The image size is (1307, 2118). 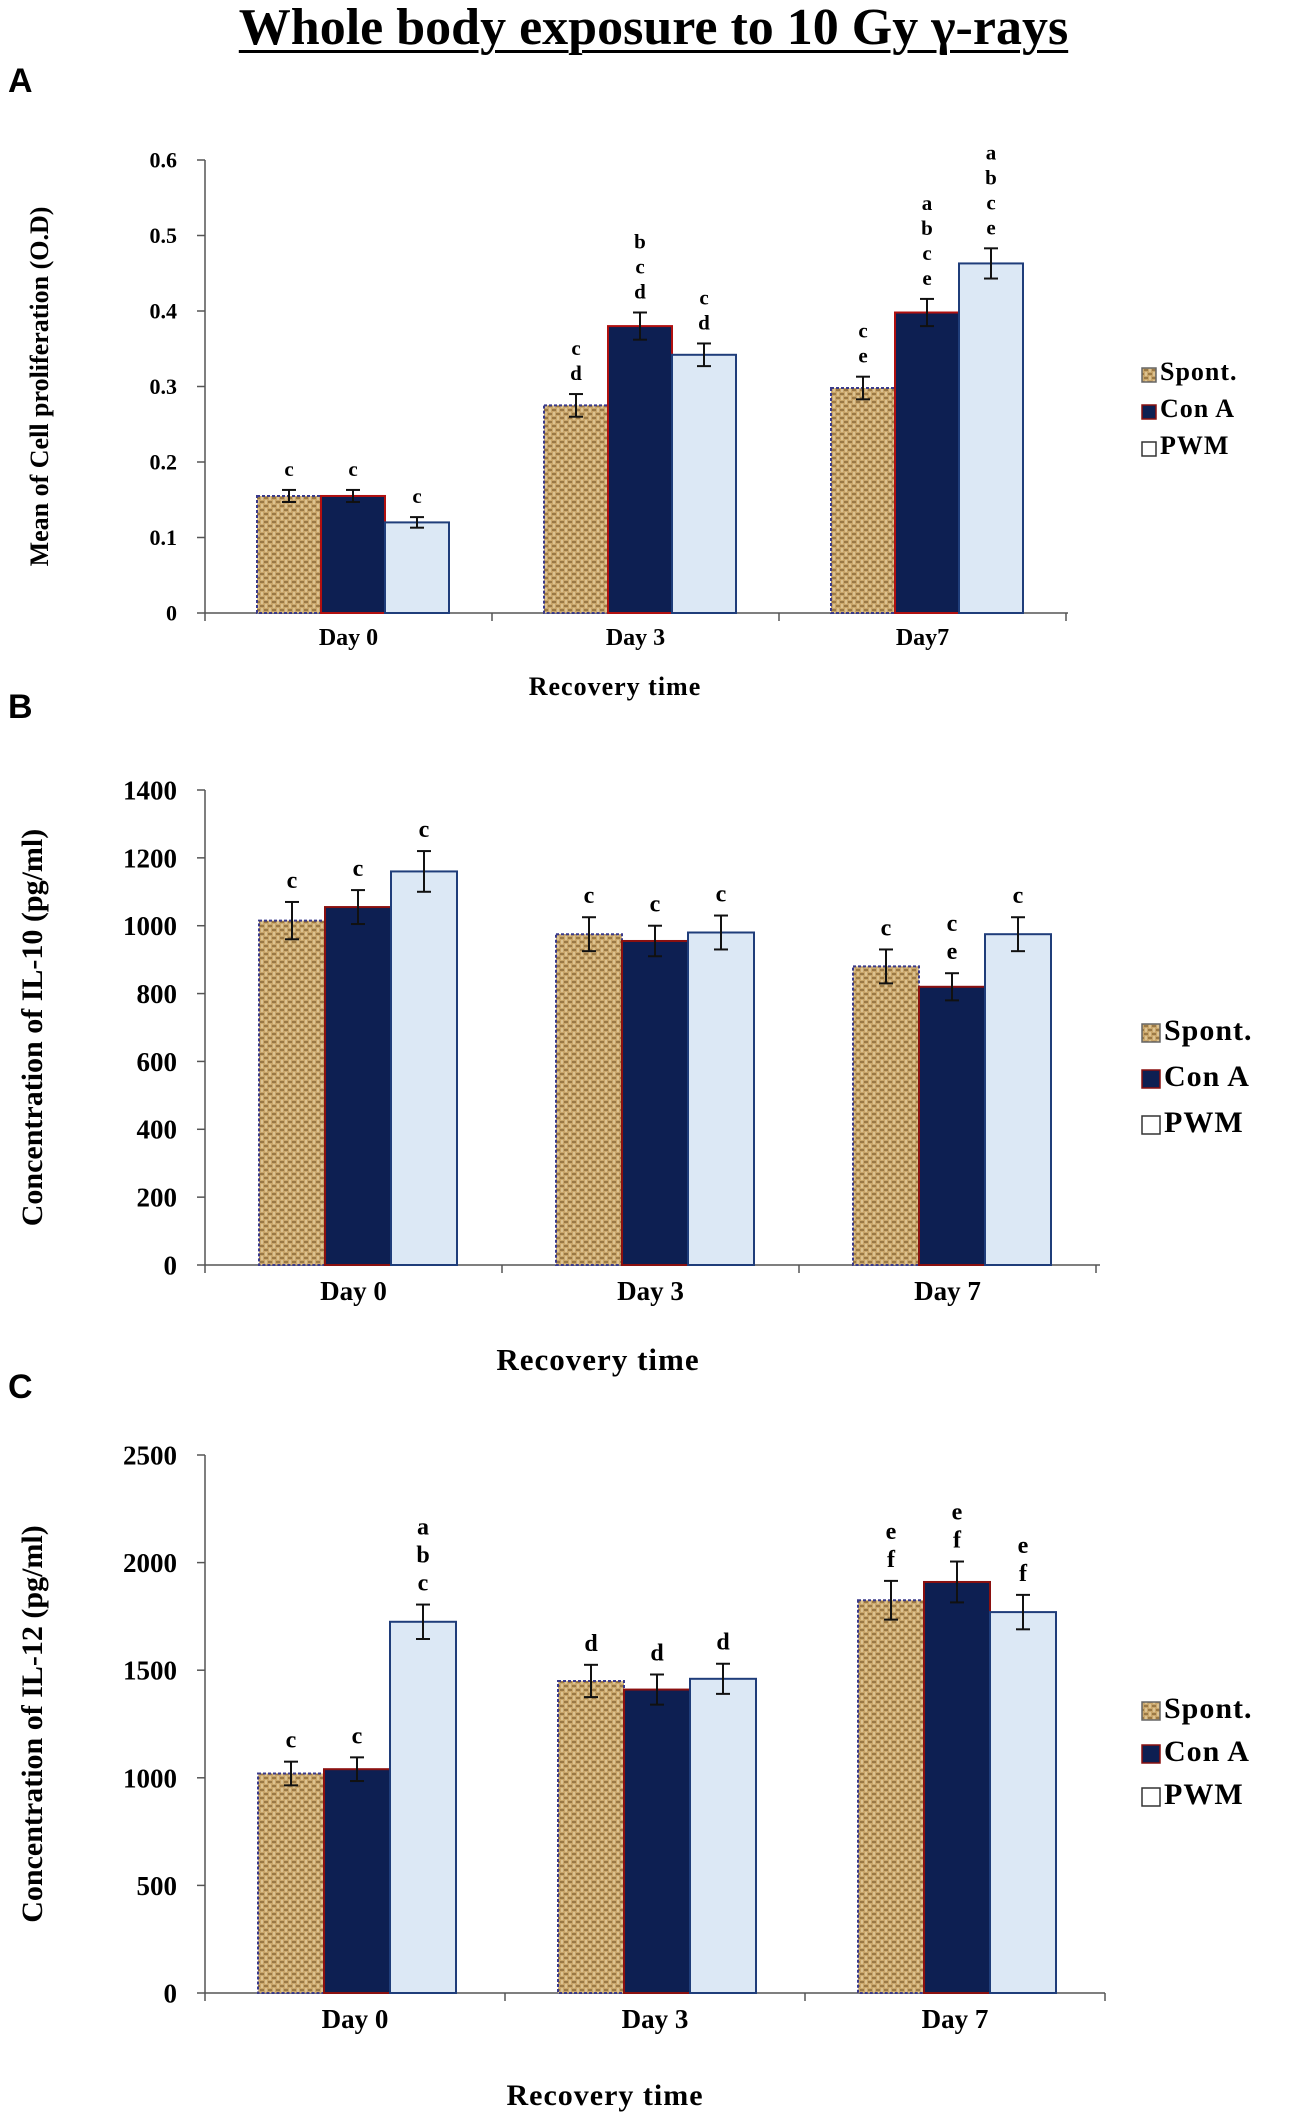 I want to click on y-tick-label: 0.3, so click(x=164, y=386).